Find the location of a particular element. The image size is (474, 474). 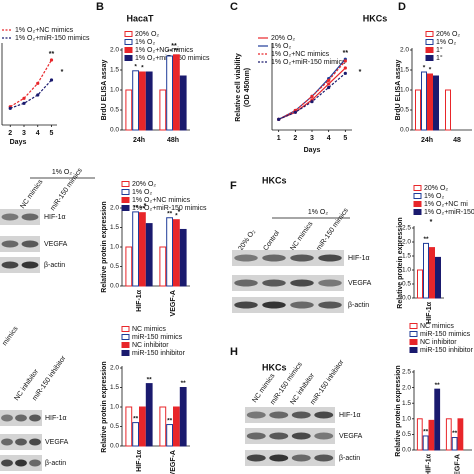

x-tick-label: 5 is located at coordinates (345, 138).